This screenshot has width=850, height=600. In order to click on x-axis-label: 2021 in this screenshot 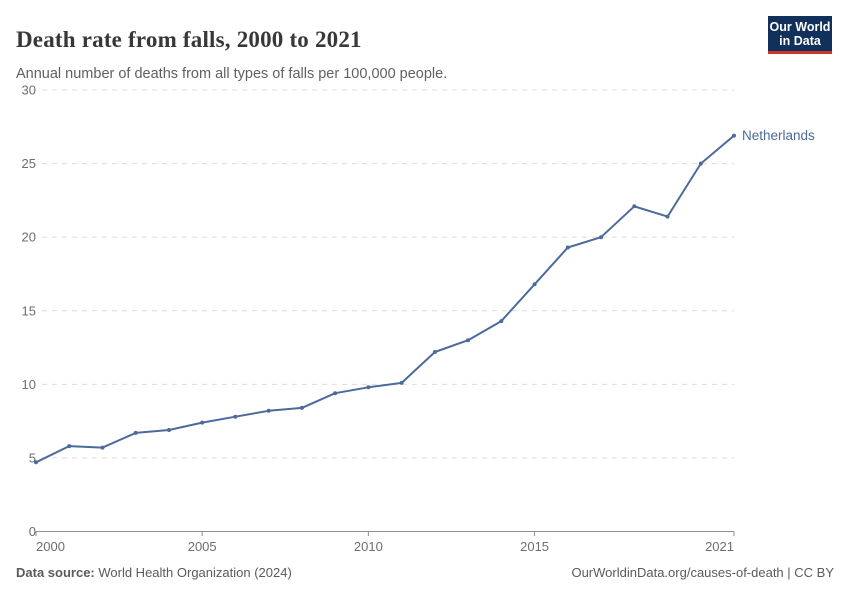, I will do `click(719, 546)`.